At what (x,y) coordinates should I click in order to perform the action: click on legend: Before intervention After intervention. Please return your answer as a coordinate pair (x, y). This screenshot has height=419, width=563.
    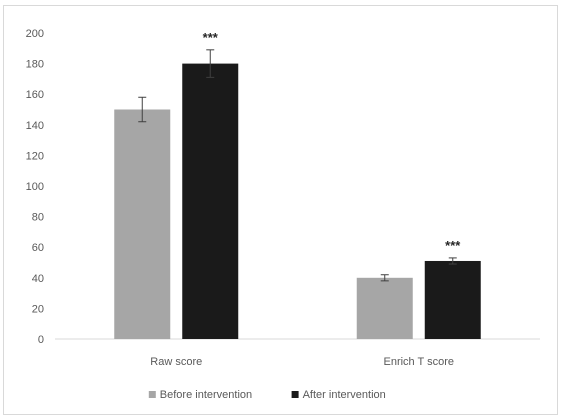
    Looking at the image, I should click on (267, 395).